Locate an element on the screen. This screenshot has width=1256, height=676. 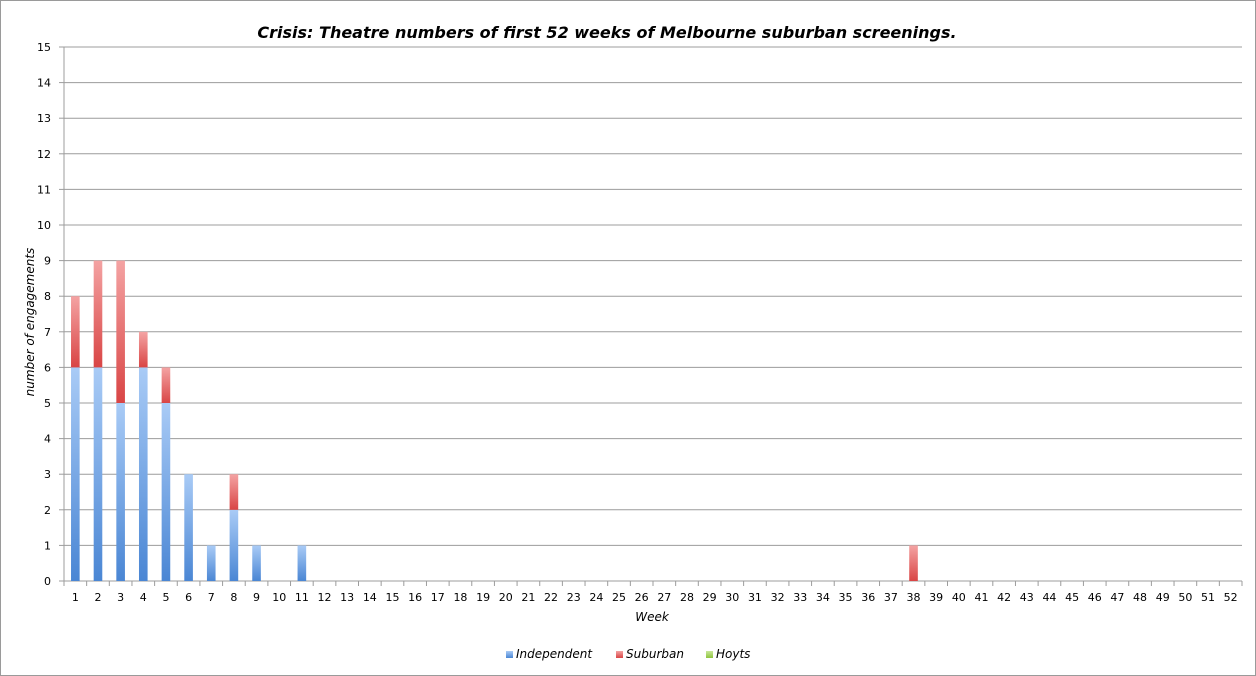
x-tick-label: 39 is located at coordinates (936, 597).